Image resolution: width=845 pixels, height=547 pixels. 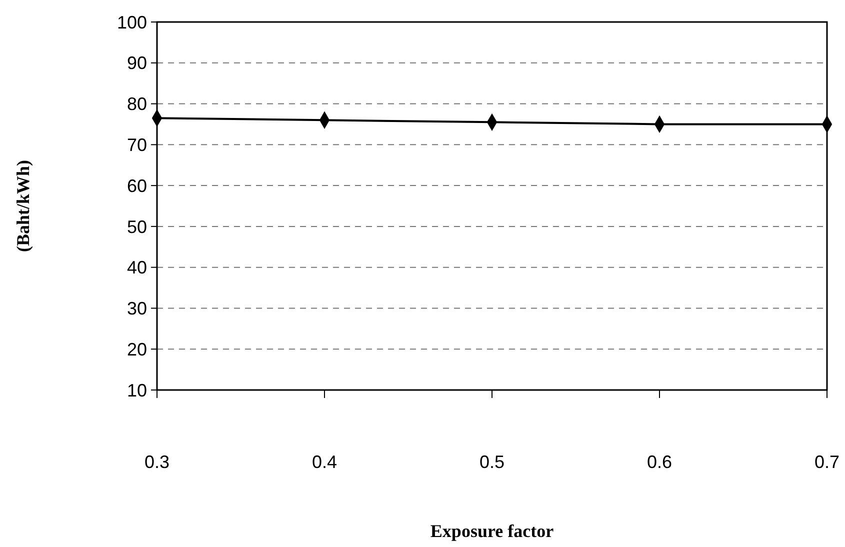 What do you see at coordinates (136, 63) in the screenshot?
I see `y-tick-label: 90` at bounding box center [136, 63].